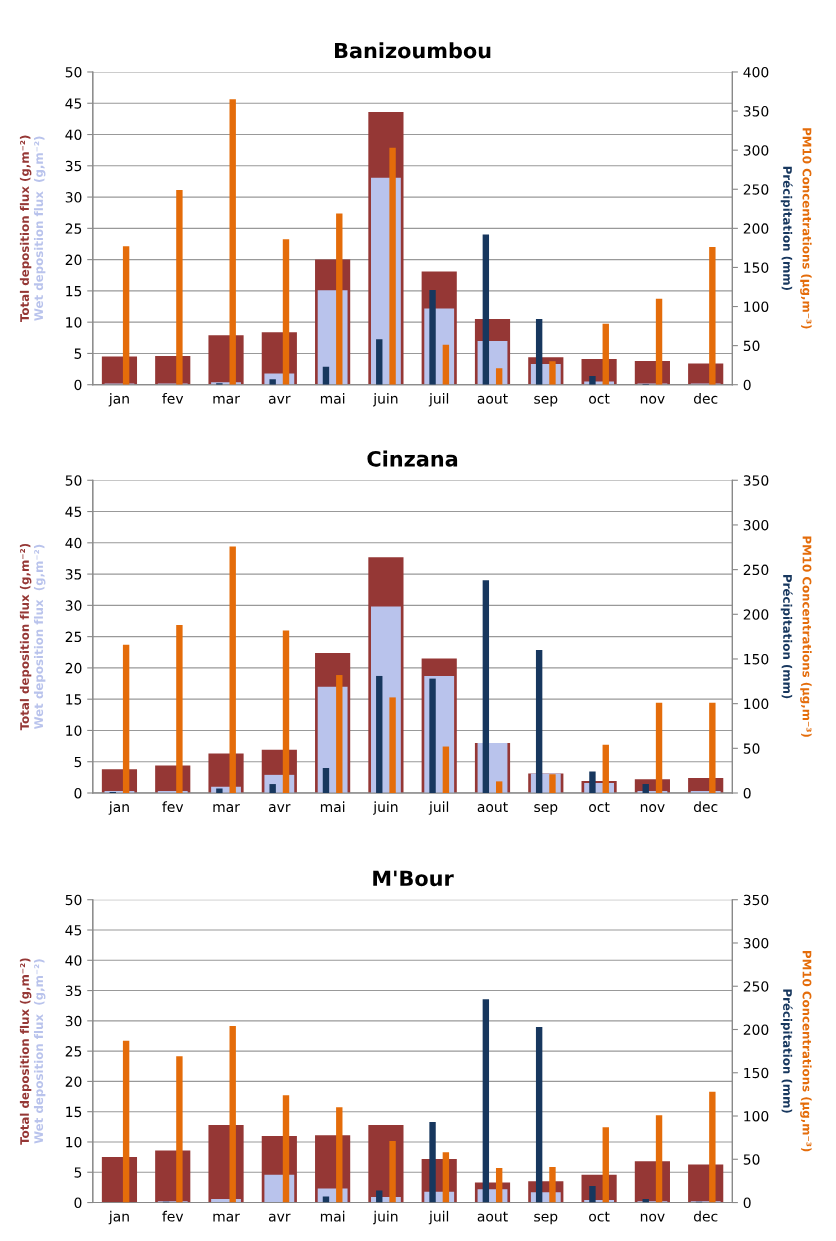 Image resolution: width=836 pixels, height=1241 pixels. What do you see at coordinates (756, 986) in the screenshot?
I see `y2-tick-label: 250` at bounding box center [756, 986].